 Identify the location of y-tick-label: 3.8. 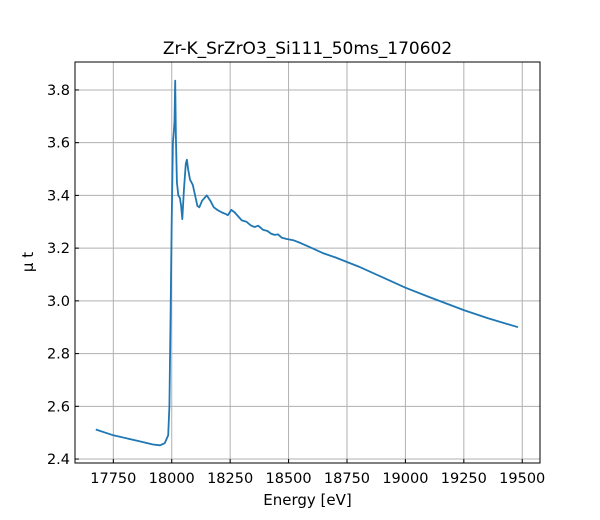
(58, 91).